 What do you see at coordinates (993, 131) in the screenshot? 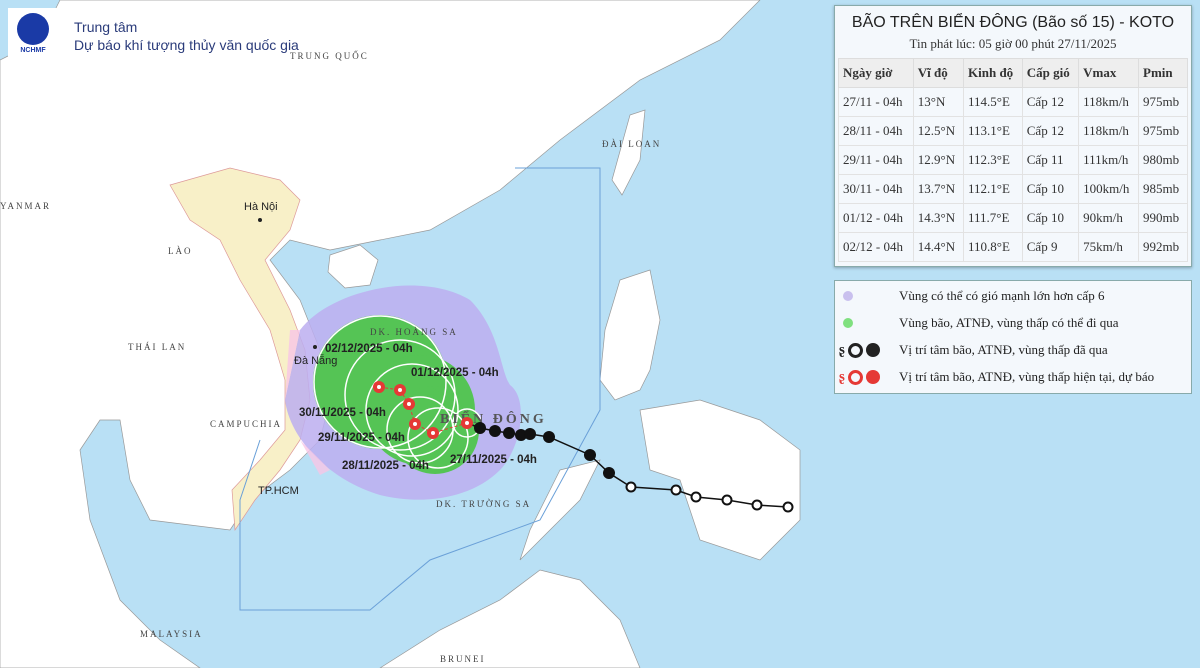
I see `table-cell: 113.1°E` at bounding box center [993, 131].